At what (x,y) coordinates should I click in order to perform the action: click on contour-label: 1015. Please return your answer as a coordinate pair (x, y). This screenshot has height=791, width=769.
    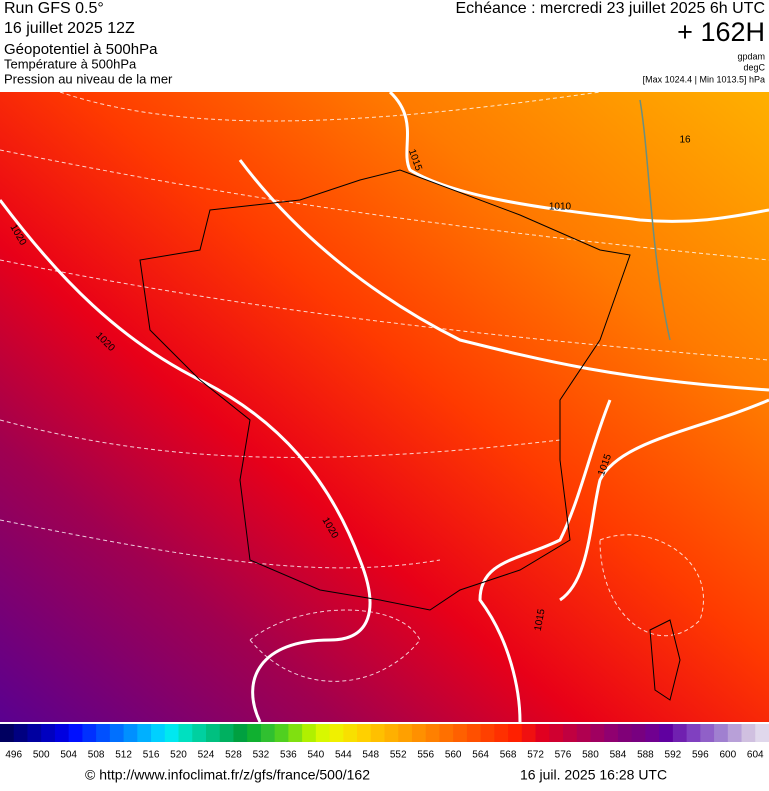
    Looking at the image, I should click on (540, 620).